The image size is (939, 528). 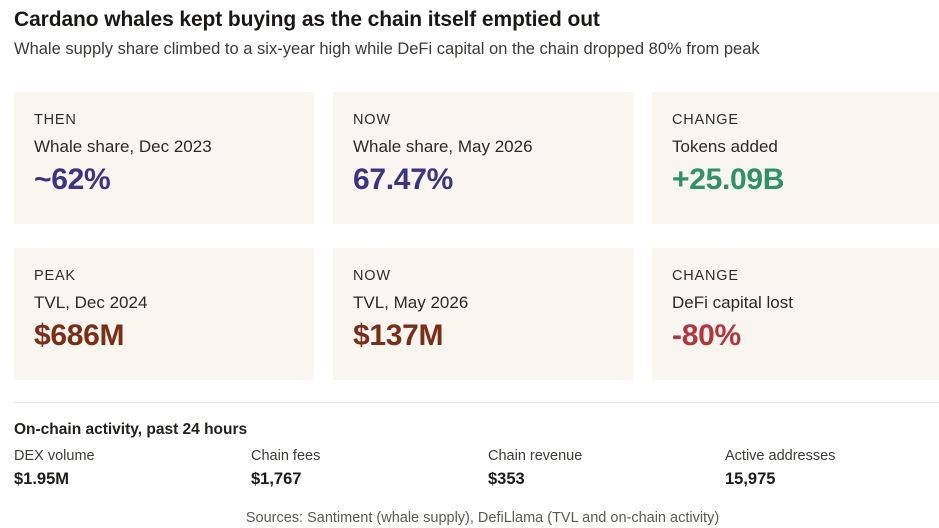 I want to click on metric-card-whale-share-then: THEN Whale share, Dec 2023 ~62%, so click(x=164, y=158).